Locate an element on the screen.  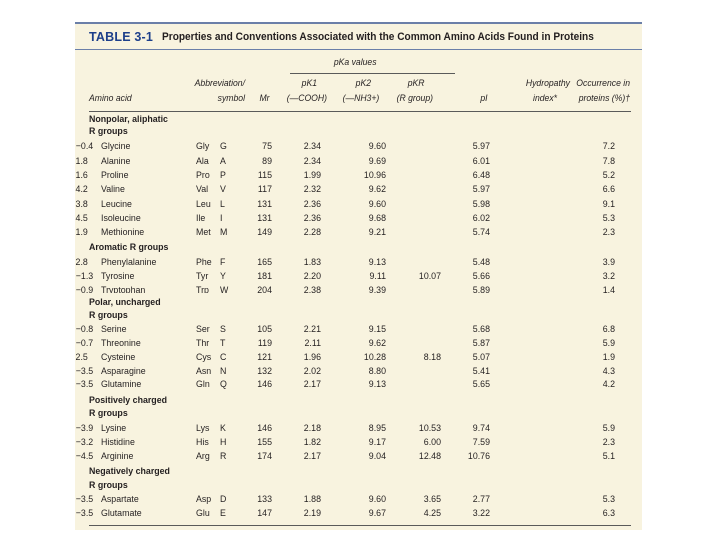
cell-name: Cysteine is located at coordinates (118, 357).